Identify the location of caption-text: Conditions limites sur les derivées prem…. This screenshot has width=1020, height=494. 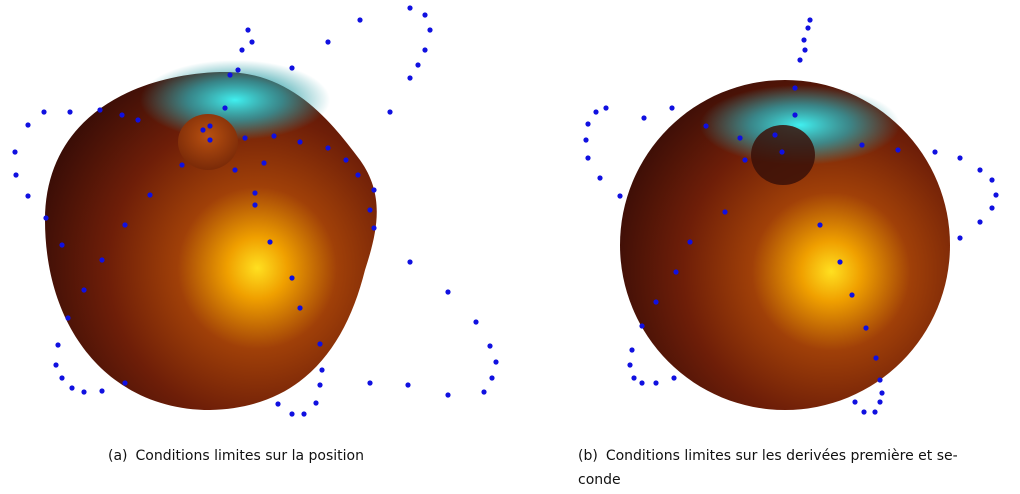
(781, 456).